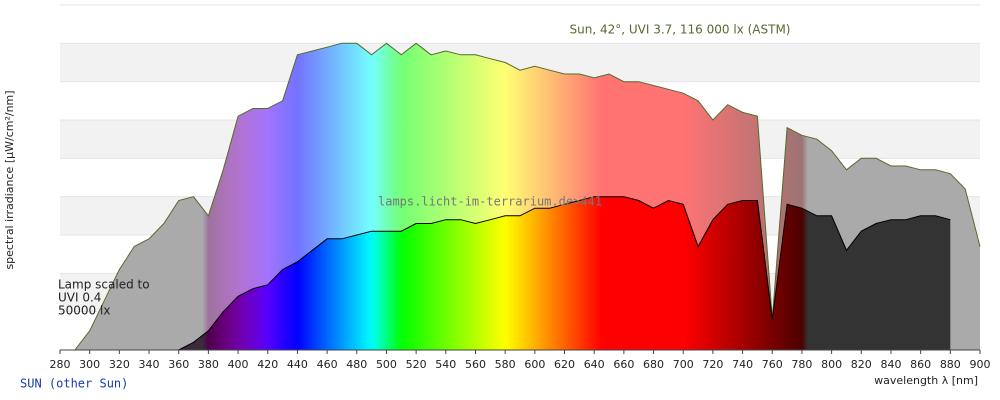  Describe the element at coordinates (89, 364) in the screenshot. I see `x-tick-label: 300` at that location.